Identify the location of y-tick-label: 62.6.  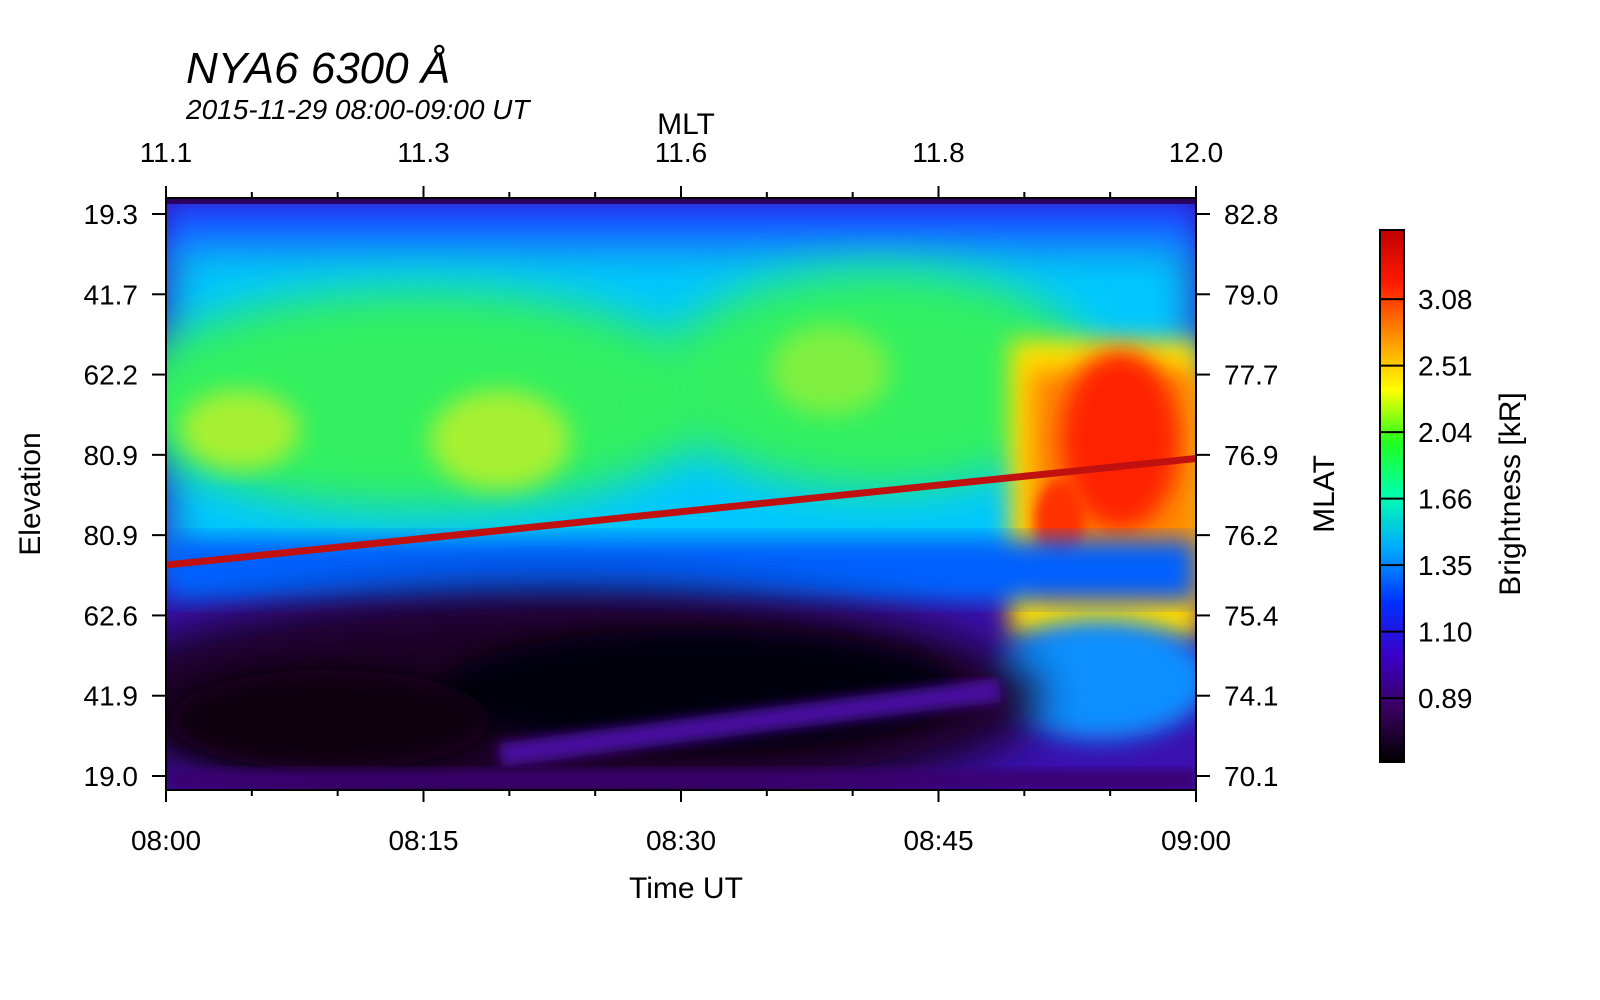
(111, 615).